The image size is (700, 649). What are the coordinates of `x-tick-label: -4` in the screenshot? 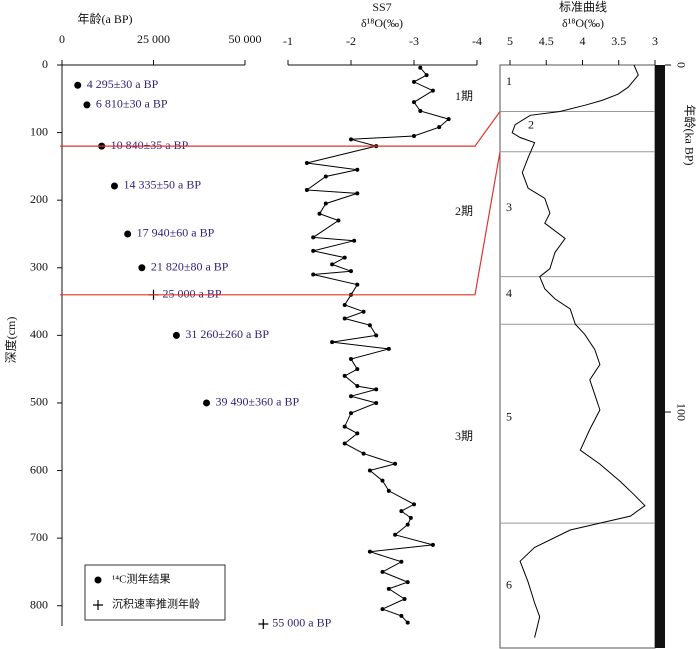 It's located at (477, 41).